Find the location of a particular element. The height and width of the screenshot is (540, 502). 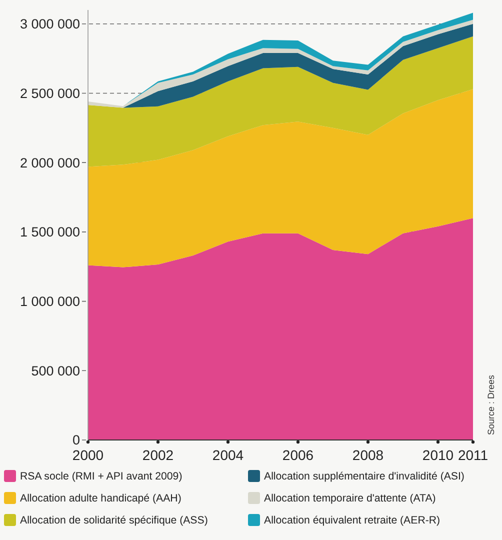

y-tick-label: 2 000 000 is located at coordinates (50, 162).